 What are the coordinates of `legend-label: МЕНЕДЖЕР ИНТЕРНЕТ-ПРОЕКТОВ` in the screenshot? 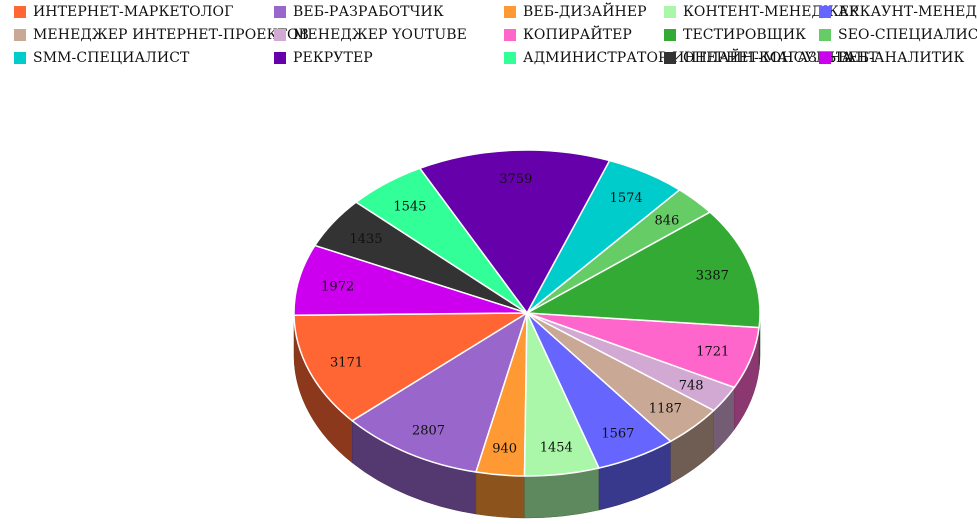 It's located at (171, 35).